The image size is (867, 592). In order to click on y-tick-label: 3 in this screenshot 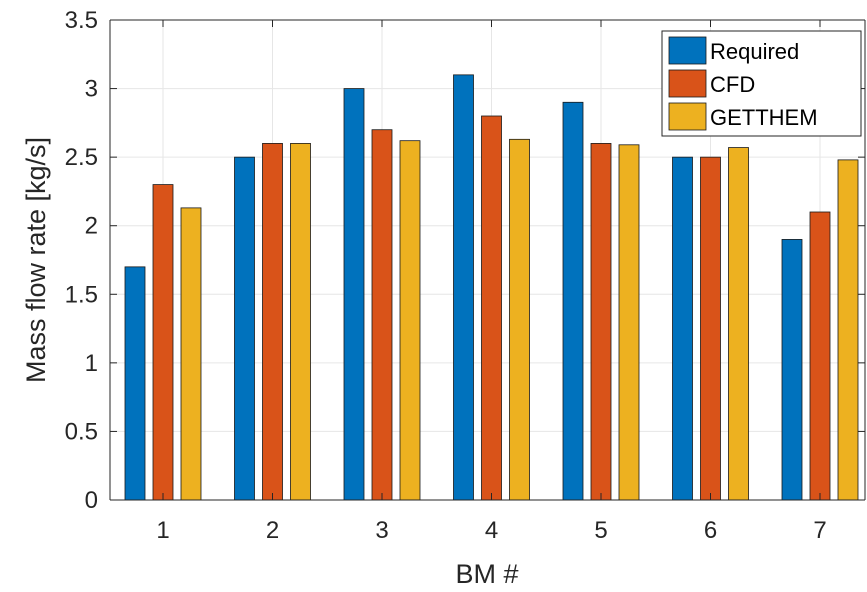, I will do `click(91, 89)`.